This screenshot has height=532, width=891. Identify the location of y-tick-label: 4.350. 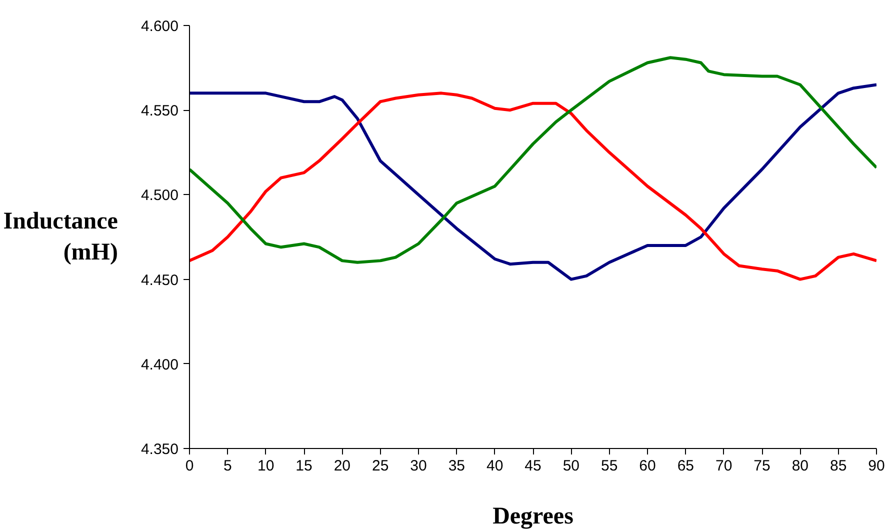
(159, 449).